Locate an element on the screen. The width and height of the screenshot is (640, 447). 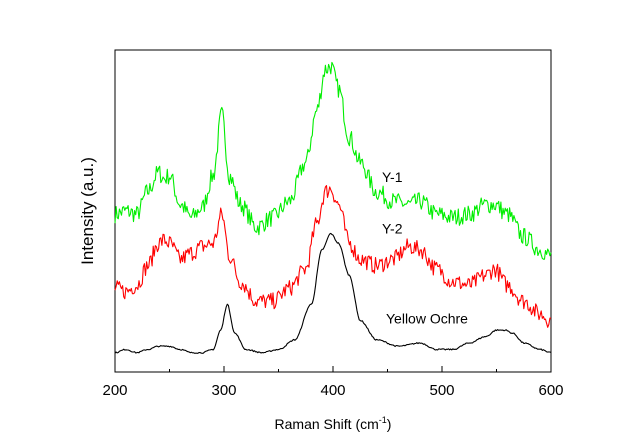
x-axis-label-superscript: -1 is located at coordinates (383, 420).